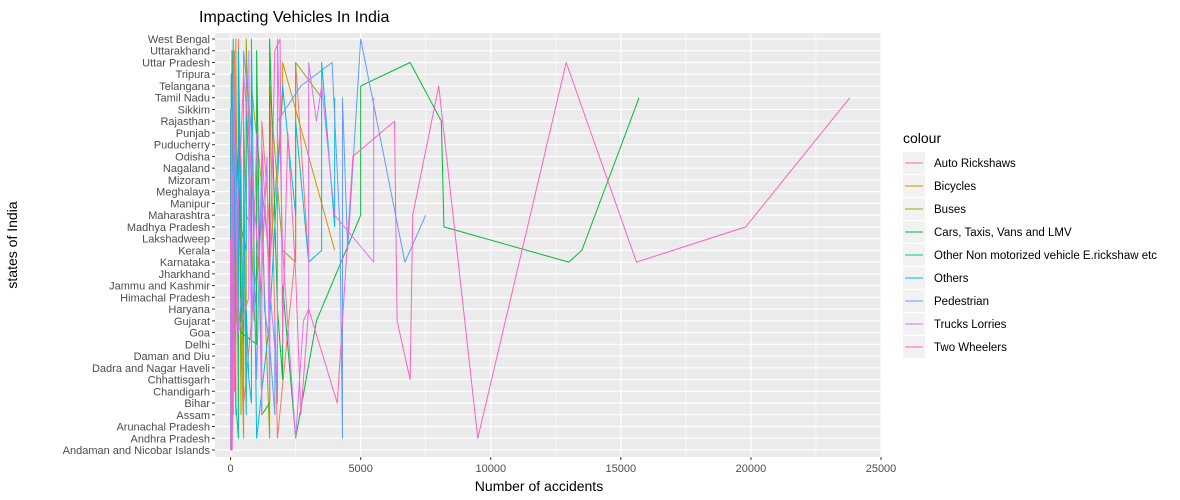 This screenshot has width=1180, height=500. Describe the element at coordinates (182, 146) in the screenshot. I see `y-tick-label: Puducherry` at that location.